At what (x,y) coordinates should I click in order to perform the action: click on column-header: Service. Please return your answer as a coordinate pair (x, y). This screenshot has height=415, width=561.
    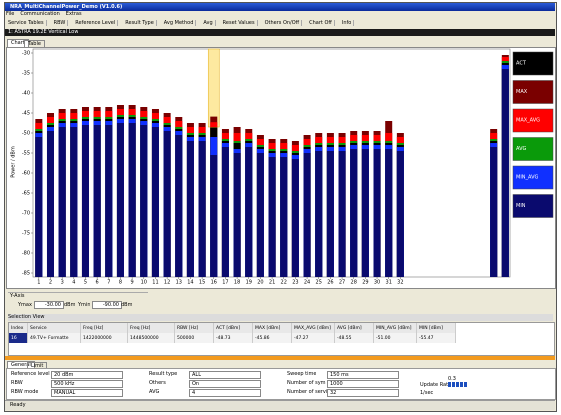
    Looking at the image, I should click on (54, 328).